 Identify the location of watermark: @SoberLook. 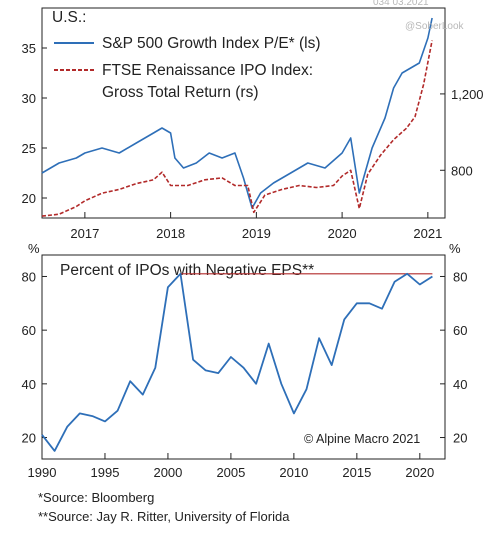
(435, 26).